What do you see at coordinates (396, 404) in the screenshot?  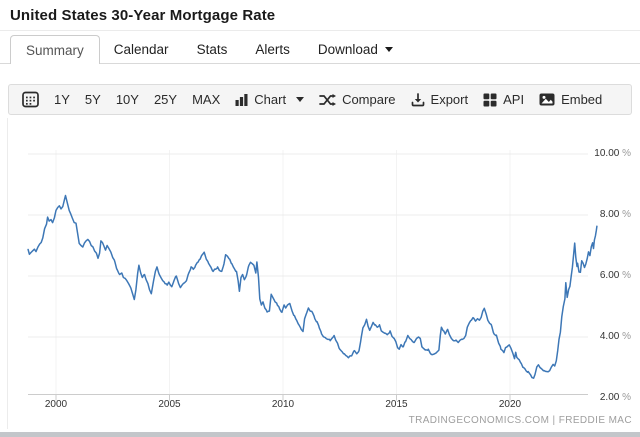 I see `x-axis-label: 2015` at bounding box center [396, 404].